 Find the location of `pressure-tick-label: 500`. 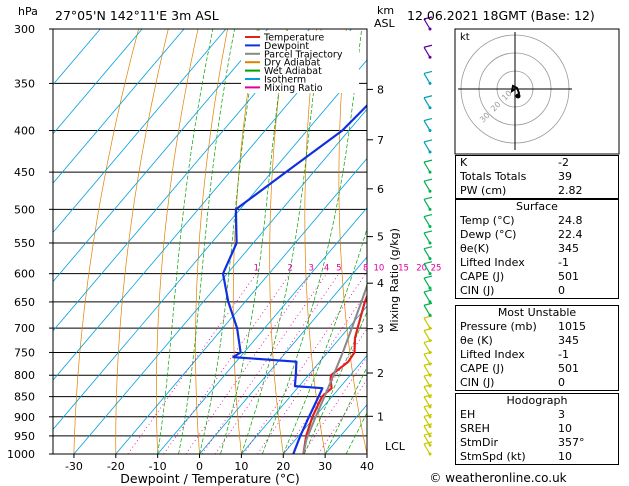

pressure-tick-label: 500 is located at coordinates (24, 209).